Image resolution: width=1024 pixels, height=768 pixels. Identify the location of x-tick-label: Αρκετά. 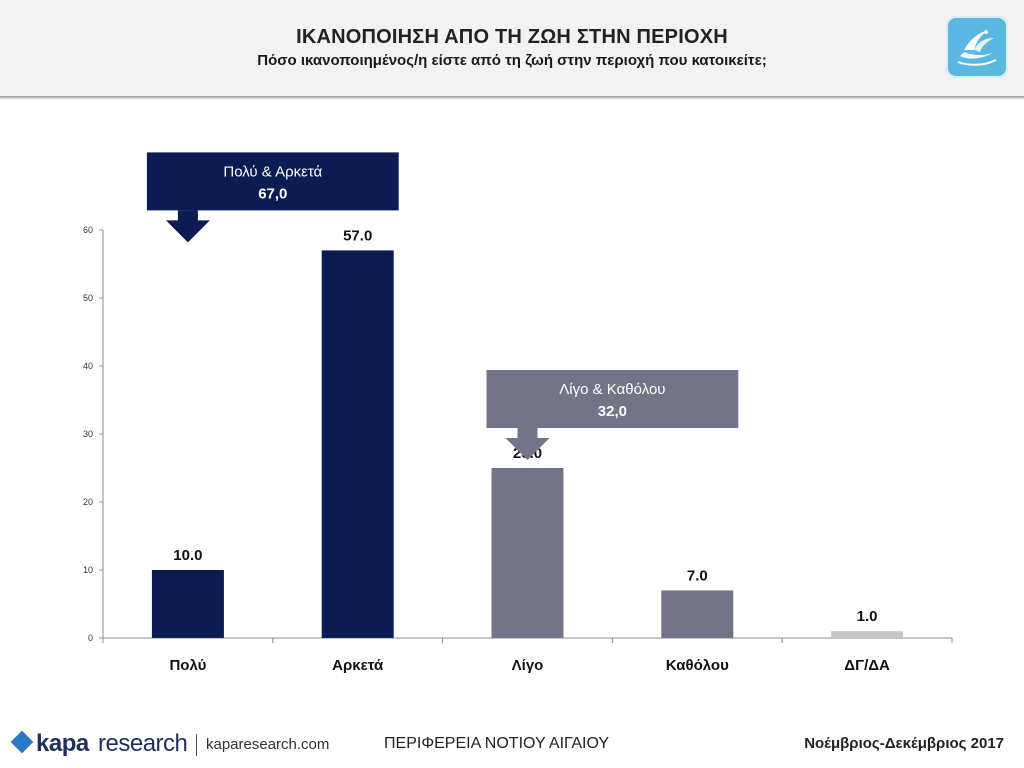
(358, 665).